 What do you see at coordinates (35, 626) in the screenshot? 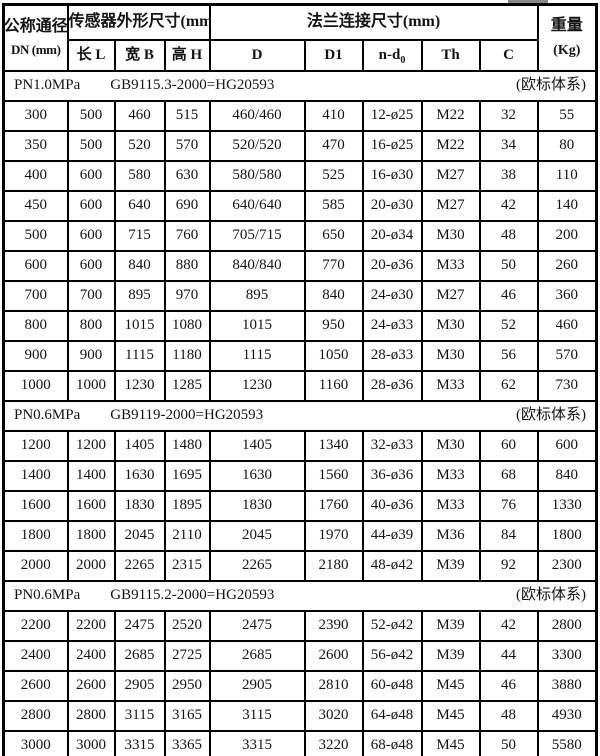
I see `table-cell: 2200` at bounding box center [35, 626].